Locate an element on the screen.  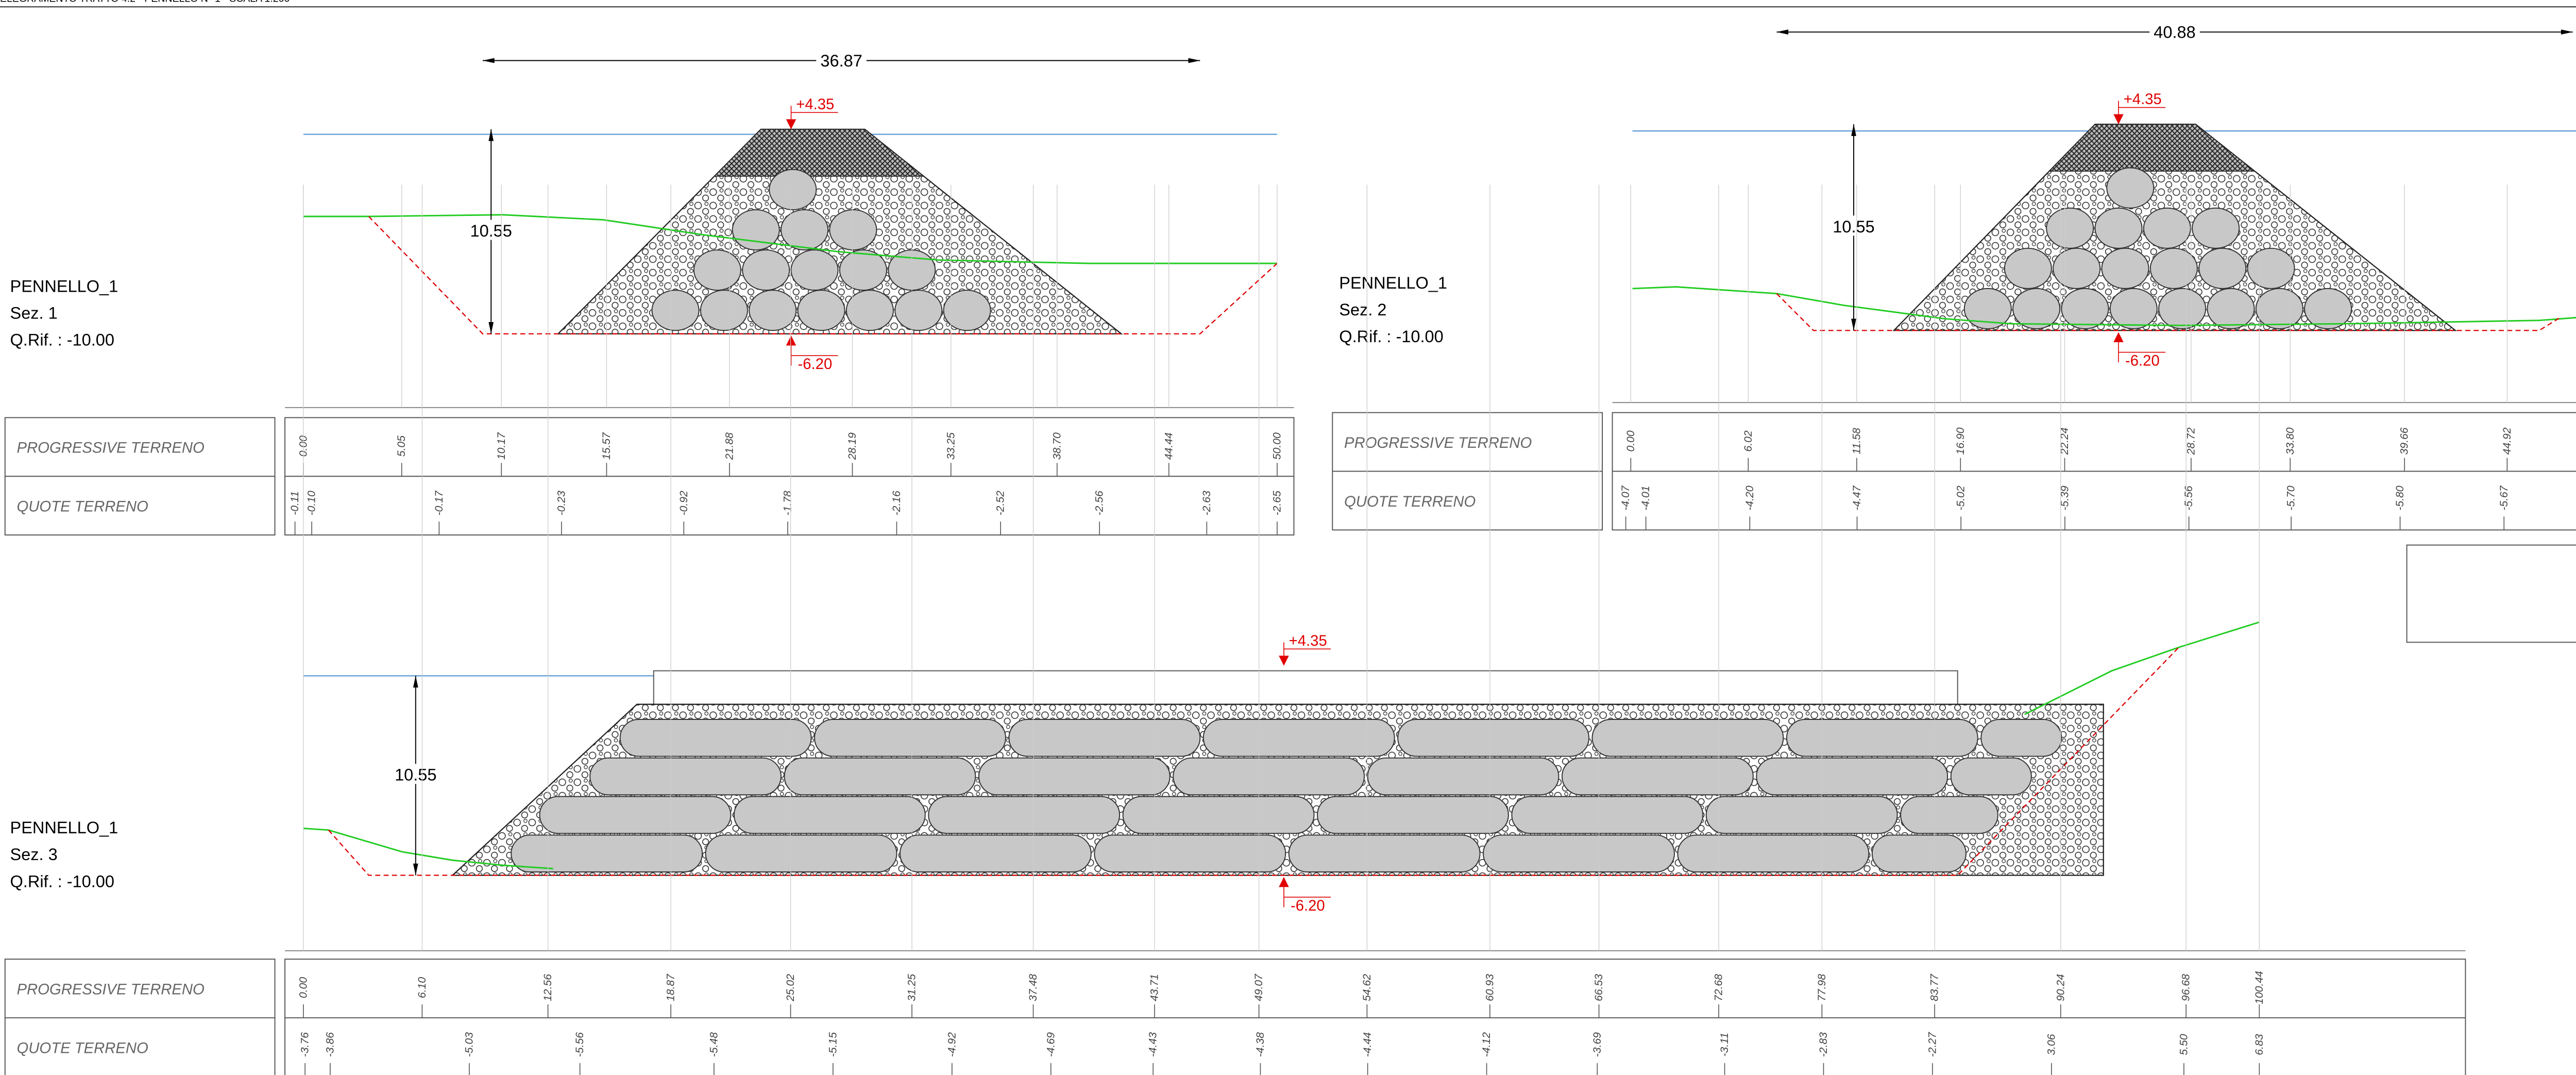
progressive-value: 72.68 is located at coordinates (1719, 987).